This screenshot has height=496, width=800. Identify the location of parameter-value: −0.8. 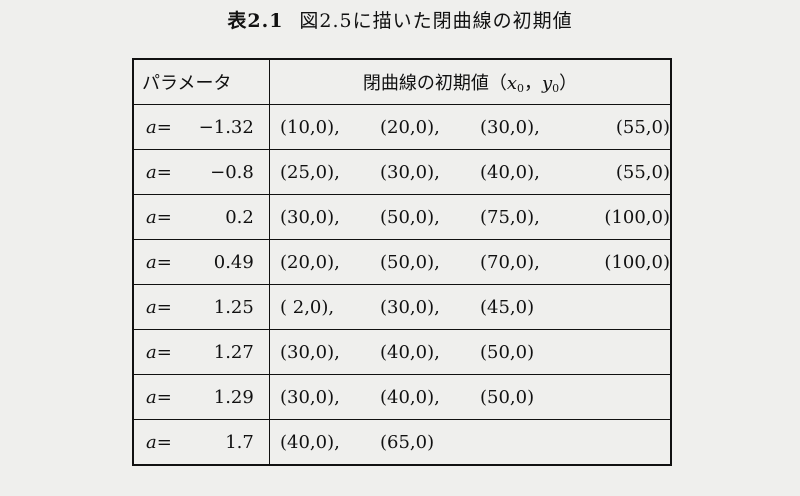
(232, 172).